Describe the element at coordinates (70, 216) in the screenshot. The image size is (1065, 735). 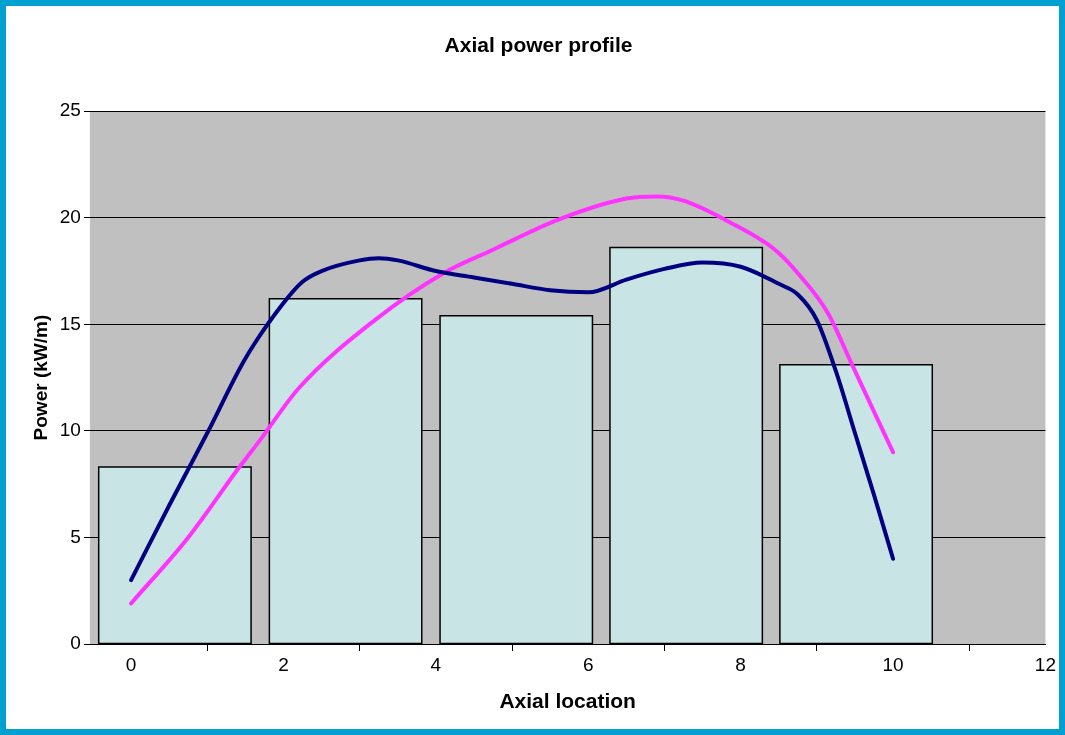
I see `y-tick-label: 20` at that location.